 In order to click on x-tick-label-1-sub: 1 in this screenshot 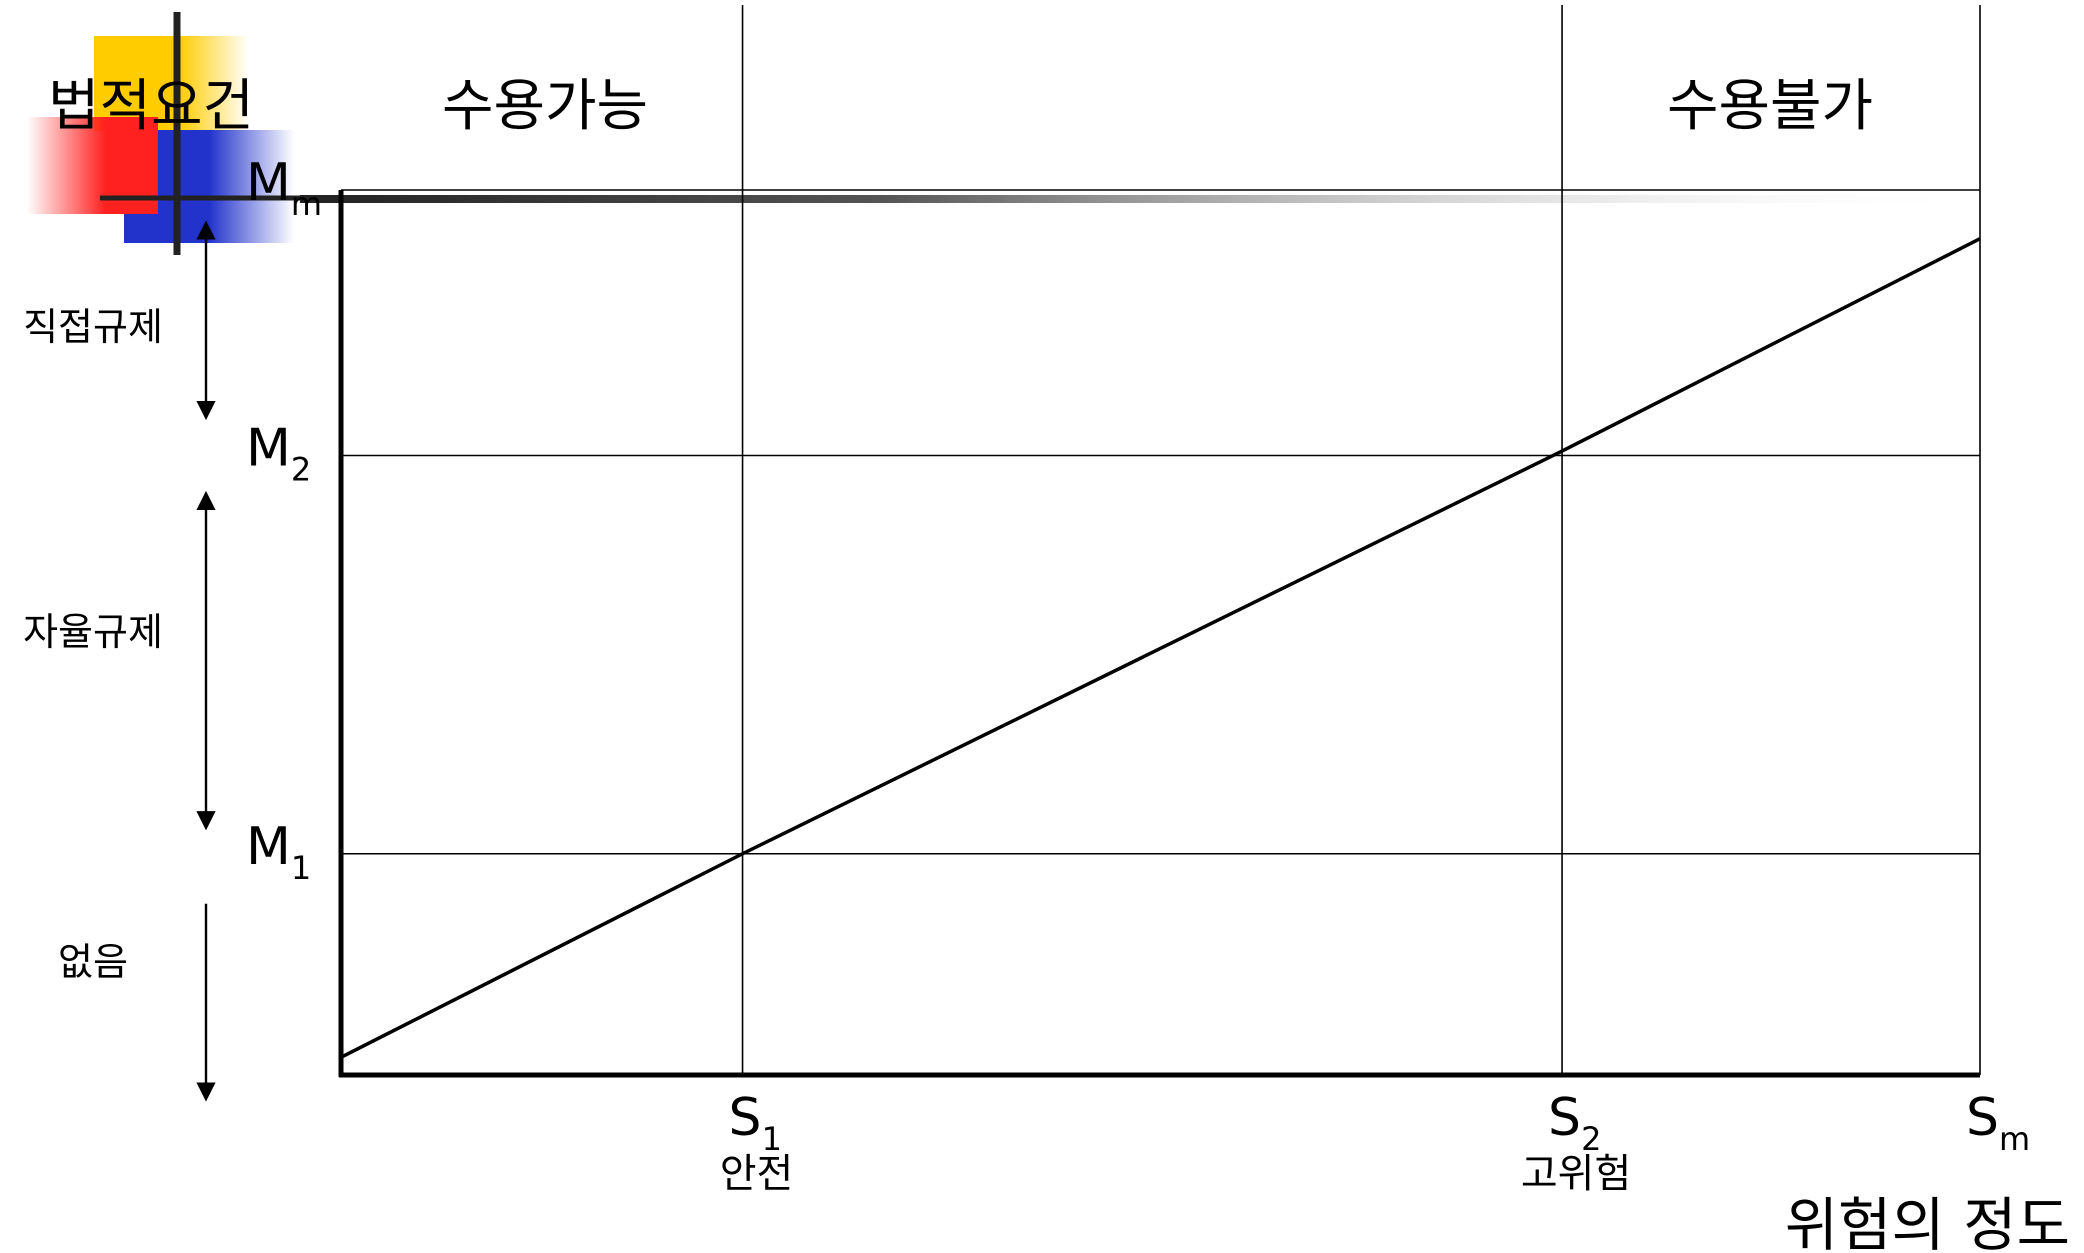, I will do `click(772, 1139)`.